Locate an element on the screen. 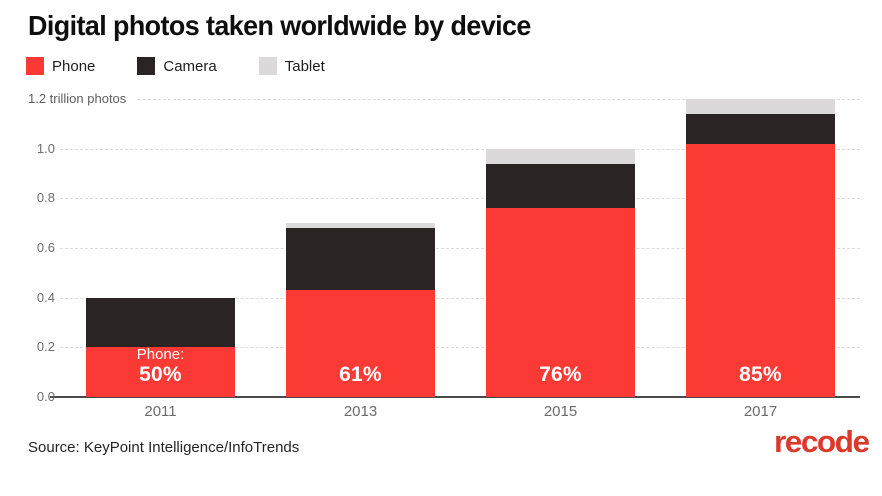  bar-label-percent: 76% is located at coordinates (560, 374).